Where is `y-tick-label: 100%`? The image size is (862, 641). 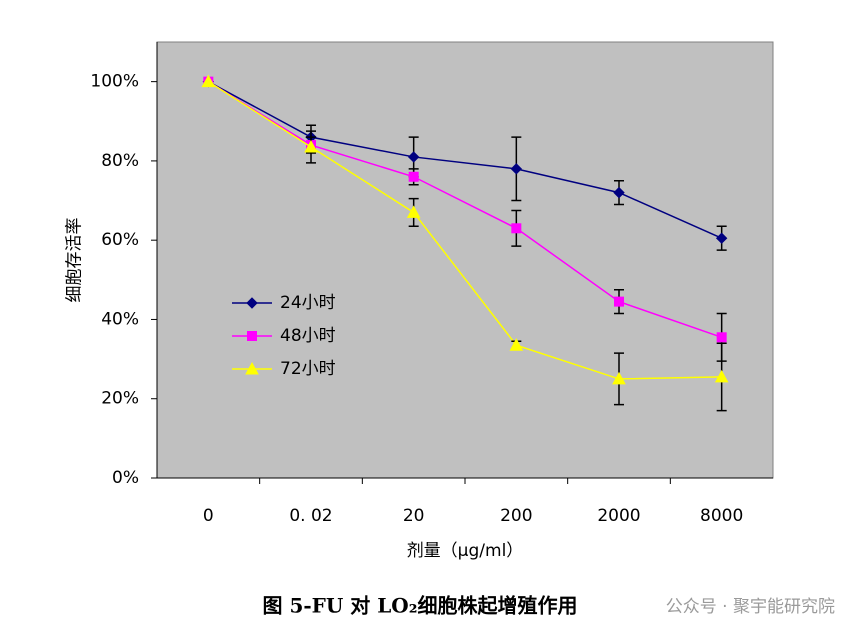 y-tick-label: 100% is located at coordinates (114, 82).